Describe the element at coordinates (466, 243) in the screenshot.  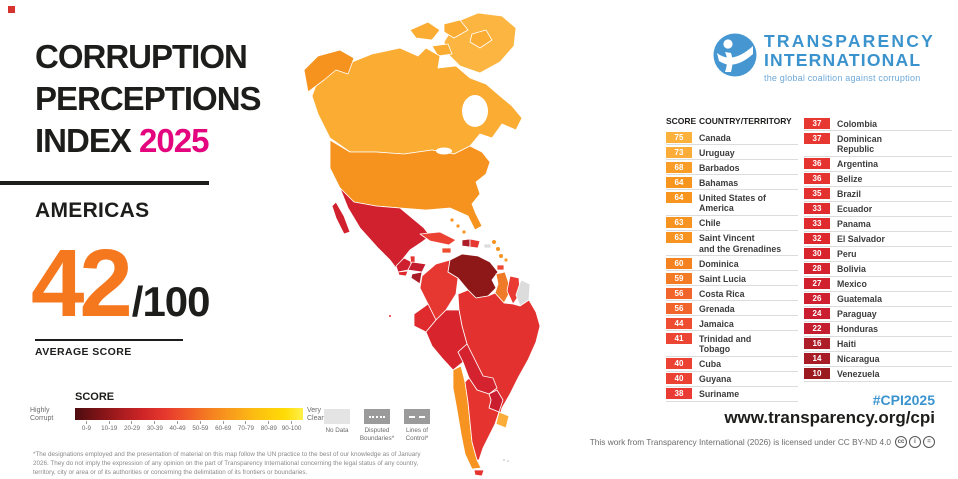
I see `map-country-haiti` at that location.